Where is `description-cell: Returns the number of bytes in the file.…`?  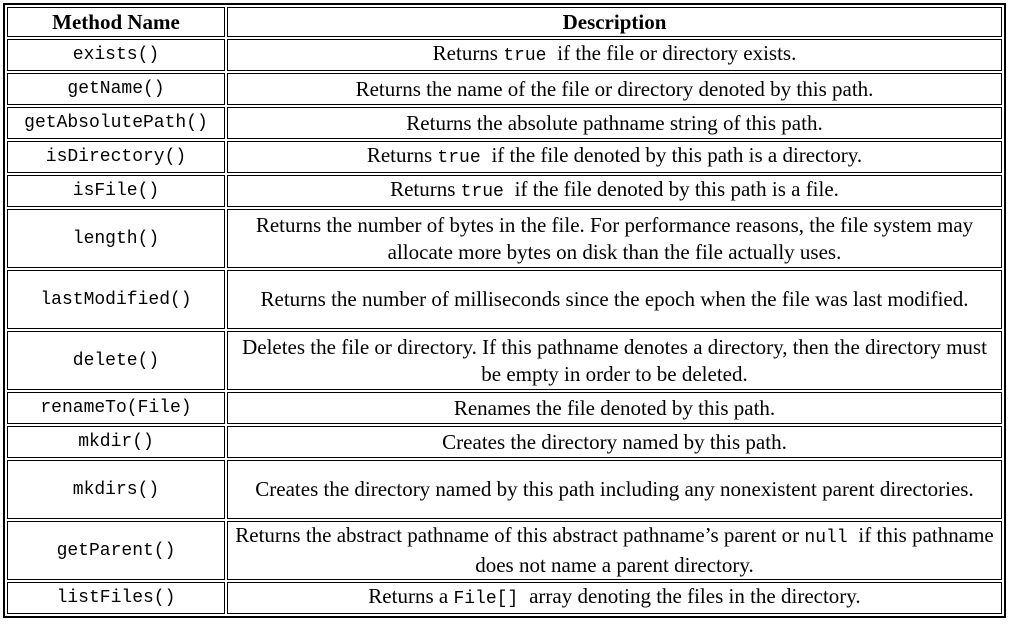
description-cell: Returns the number of bytes in the file.… is located at coordinates (614, 238).